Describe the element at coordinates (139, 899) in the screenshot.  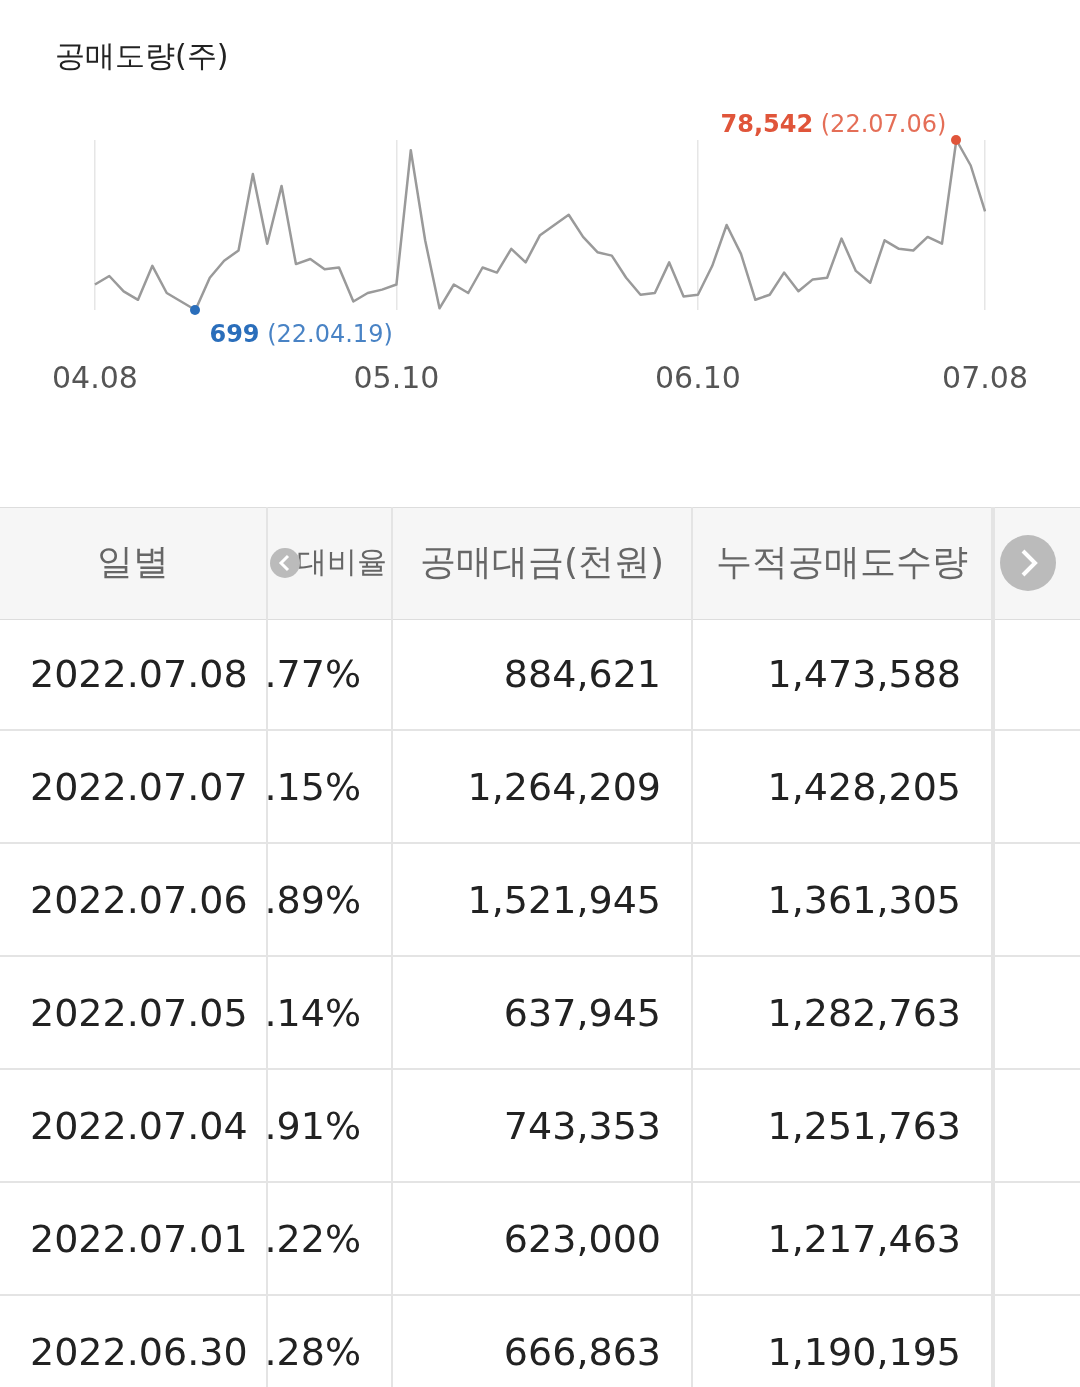
I see `text: 2022.07.06` at that location.